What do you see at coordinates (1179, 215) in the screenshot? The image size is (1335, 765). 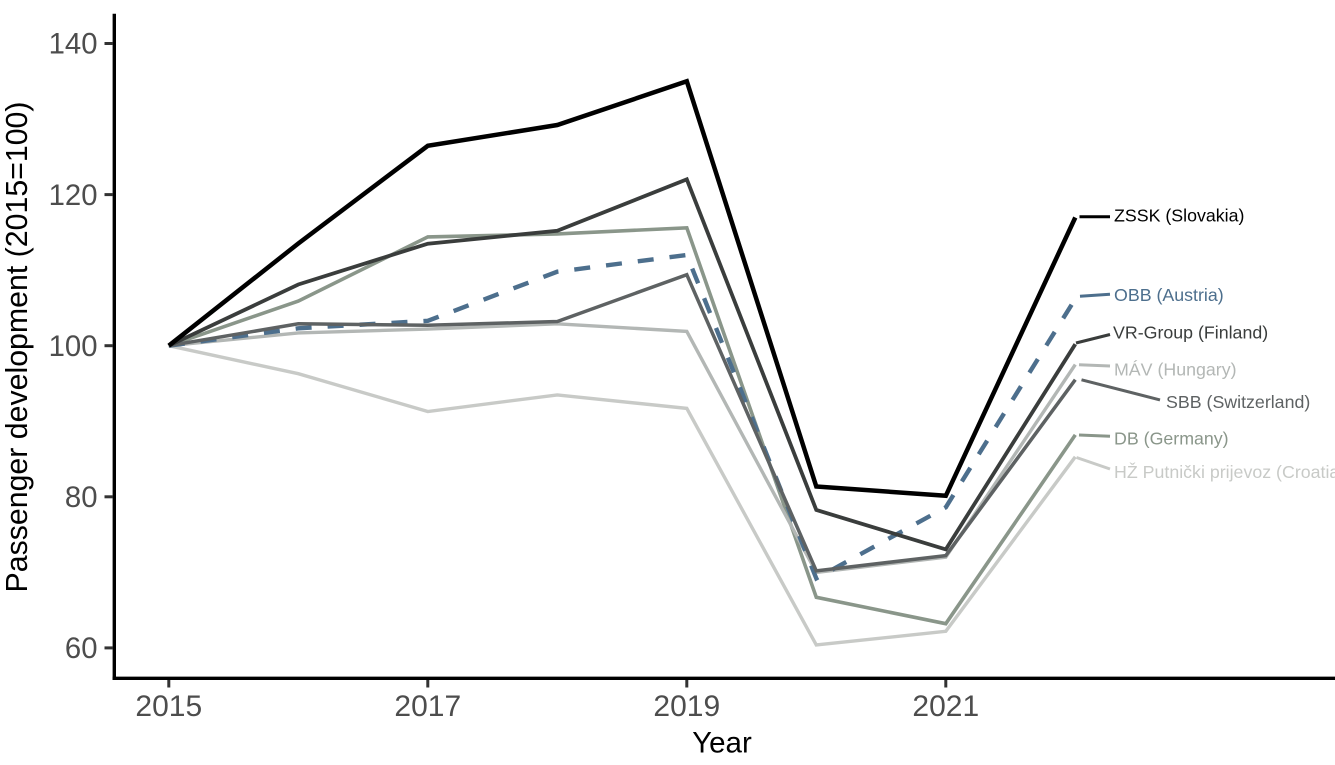 I see `svg-text: ZSSK (Slovakia)` at bounding box center [1179, 215].